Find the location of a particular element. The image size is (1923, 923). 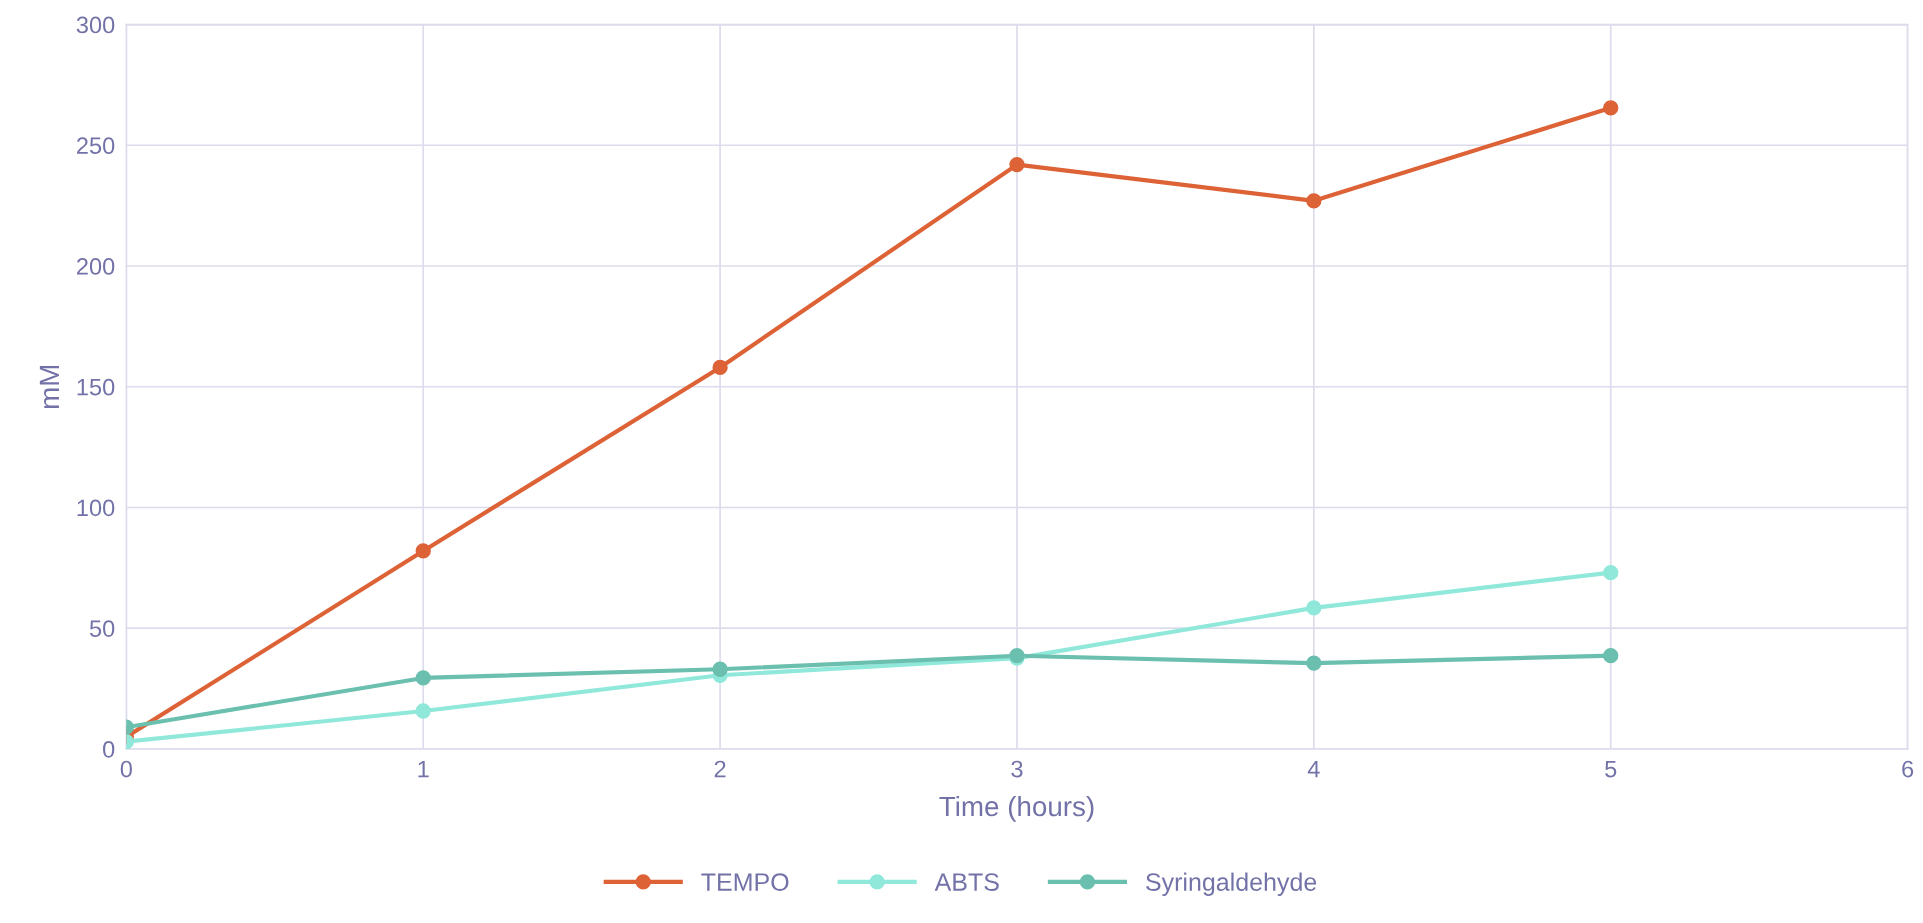

y-tick-label: 0 is located at coordinates (109, 749).